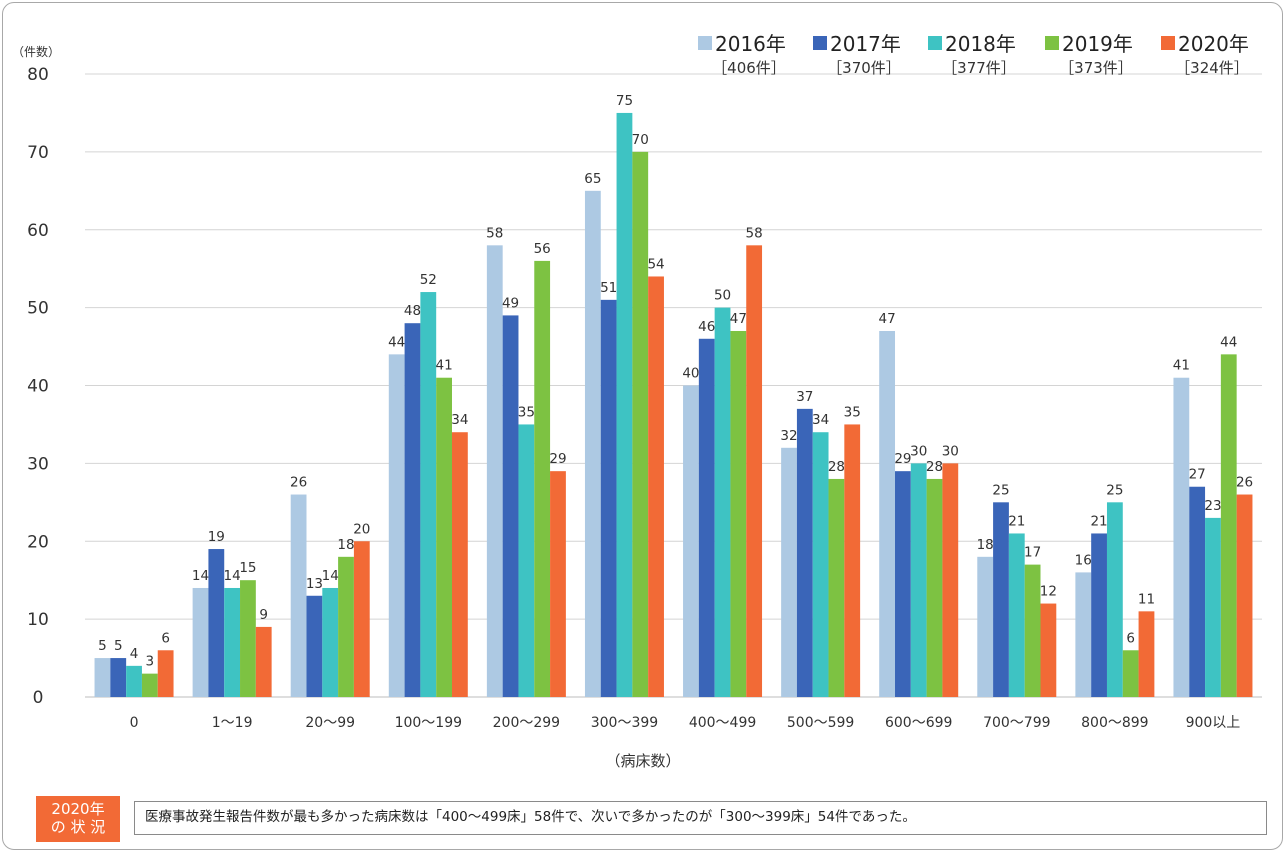 This screenshot has width=1287, height=854. What do you see at coordinates (1083, 560) in the screenshot?
I see `data-label: 16` at bounding box center [1083, 560].